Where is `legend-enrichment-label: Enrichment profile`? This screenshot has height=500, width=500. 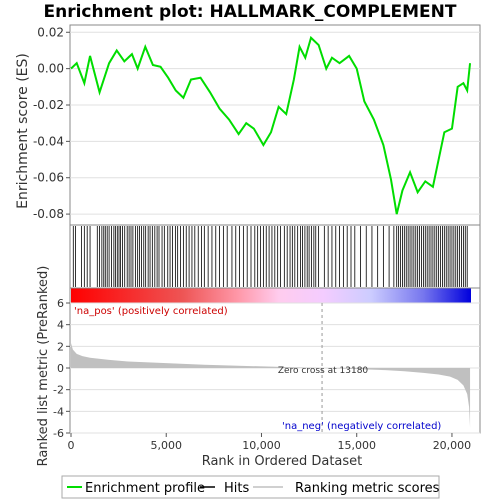
legend-enrichment-label: Enrichment profile is located at coordinates (145, 488).